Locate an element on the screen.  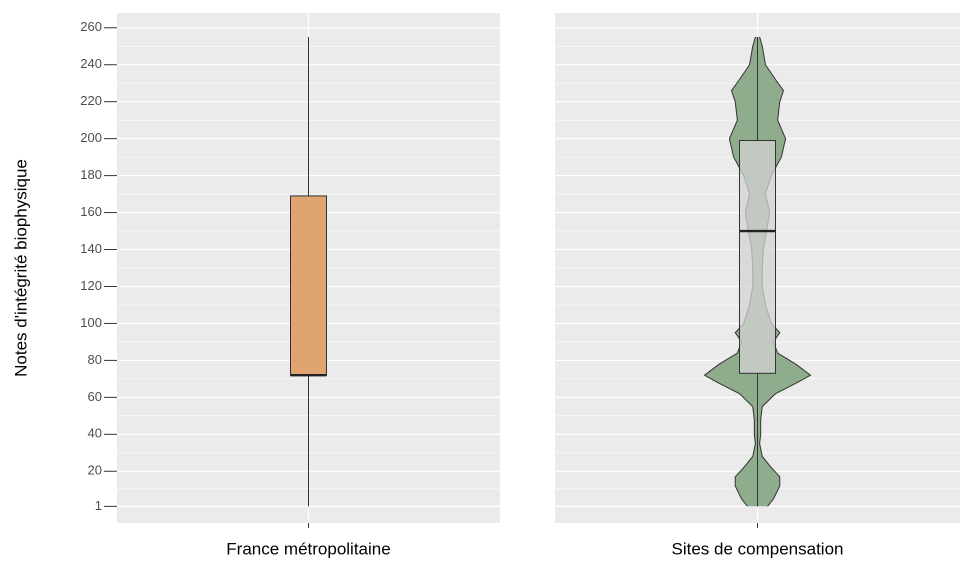
x-tick-label: France métropolitaine is located at coordinates (308, 548).